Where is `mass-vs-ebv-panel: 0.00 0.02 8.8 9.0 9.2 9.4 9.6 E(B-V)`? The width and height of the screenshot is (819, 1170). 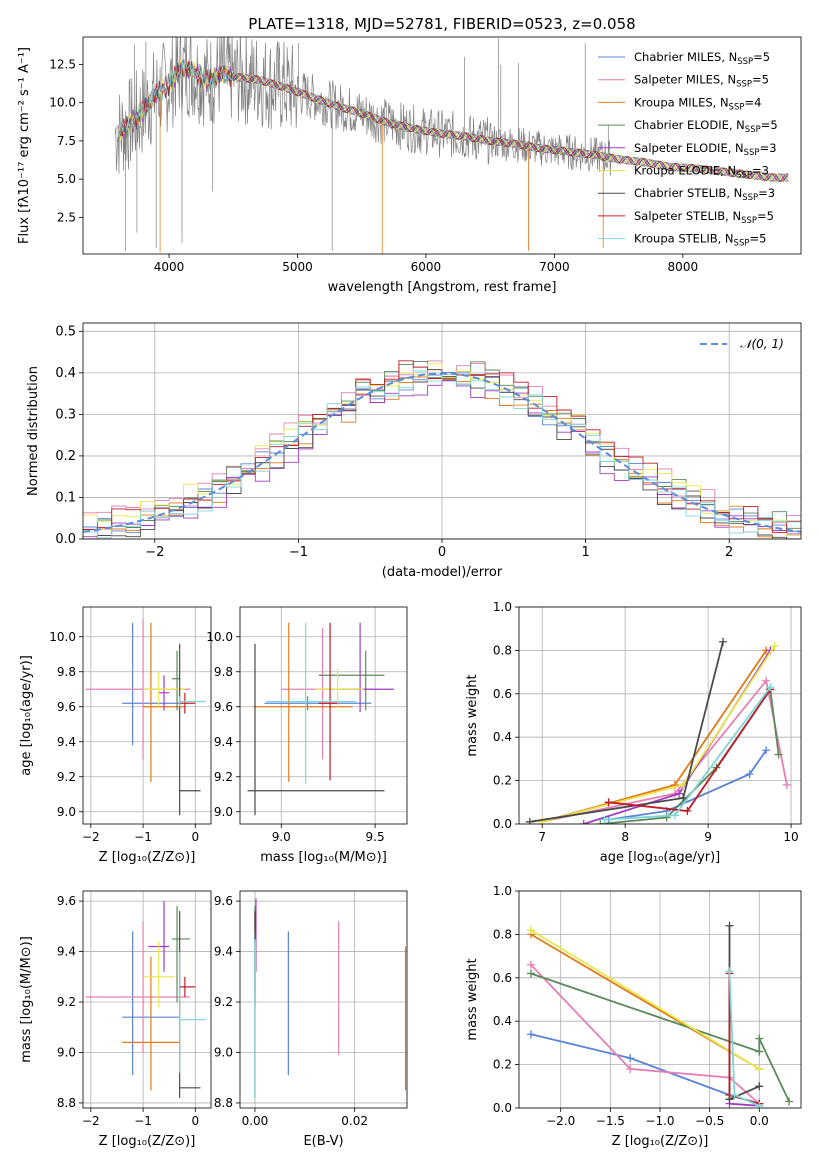
mass-vs-ebv-panel: 0.00 0.02 8.8 9.0 9.2 9.4 9.6 E(B-V) is located at coordinates (311, 1019).